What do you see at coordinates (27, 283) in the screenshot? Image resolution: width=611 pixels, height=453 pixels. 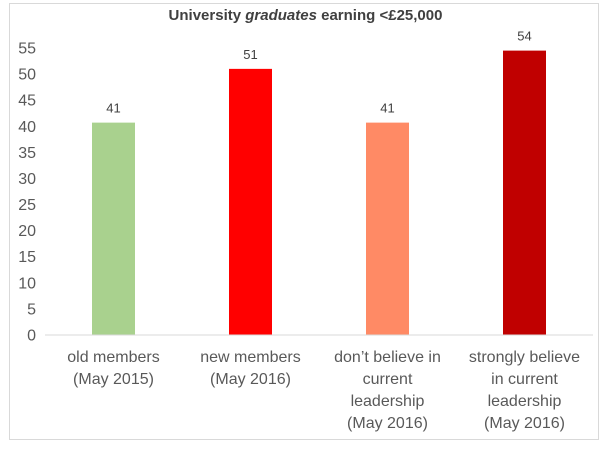 I see `y-tick-label: 10` at bounding box center [27, 283].